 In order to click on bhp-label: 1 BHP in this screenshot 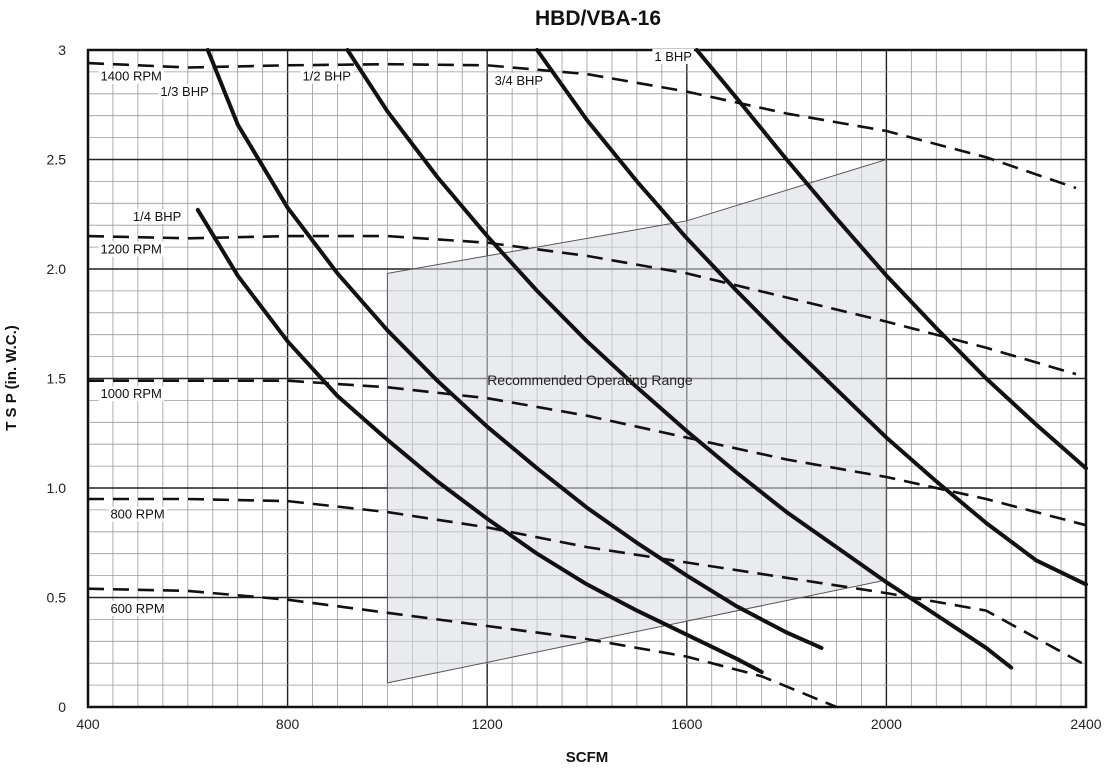, I will do `click(673, 56)`.